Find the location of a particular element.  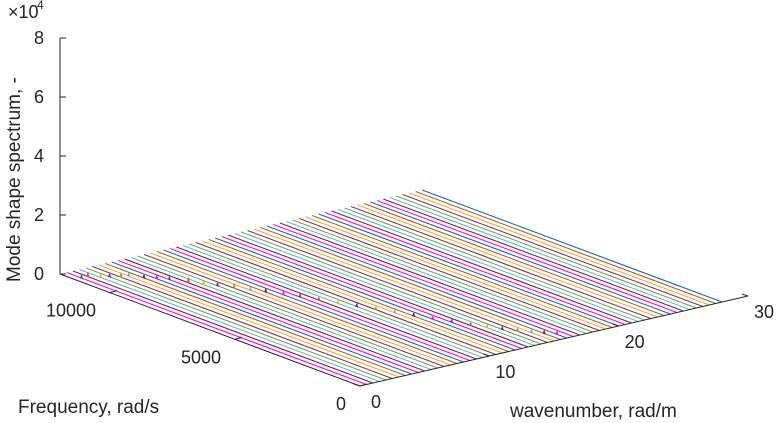

wavenumber-axis-title: wavenumber, rad/m is located at coordinates (593, 411).